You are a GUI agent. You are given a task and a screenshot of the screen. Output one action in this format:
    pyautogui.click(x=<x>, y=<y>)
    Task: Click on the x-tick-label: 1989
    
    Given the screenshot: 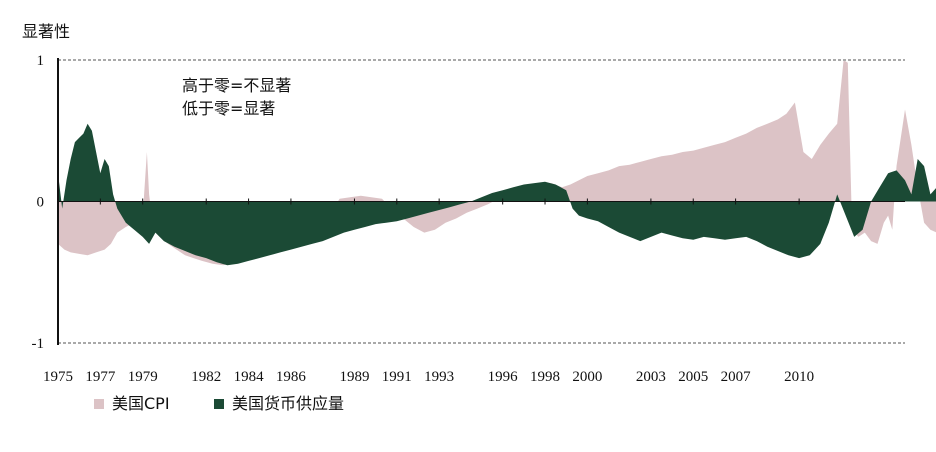 What is the action you would take?
    pyautogui.click(x=354, y=377)
    